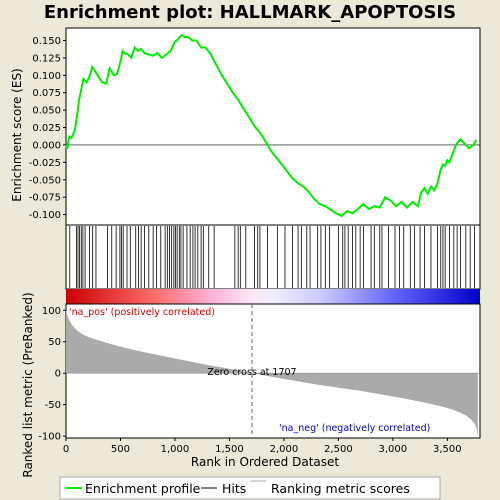 Image resolution: width=500 pixels, height=500 pixels. What do you see at coordinates (142, 312) in the screenshot?
I see `pos-correlated-label: 'na_pos' (positively correlated)` at bounding box center [142, 312].